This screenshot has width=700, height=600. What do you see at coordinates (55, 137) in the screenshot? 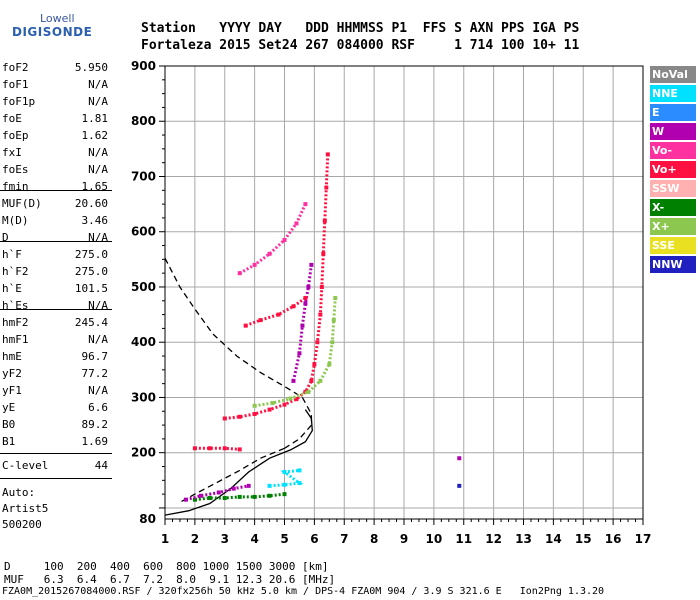
I see `param-row: foEp 1.62` at bounding box center [55, 137].